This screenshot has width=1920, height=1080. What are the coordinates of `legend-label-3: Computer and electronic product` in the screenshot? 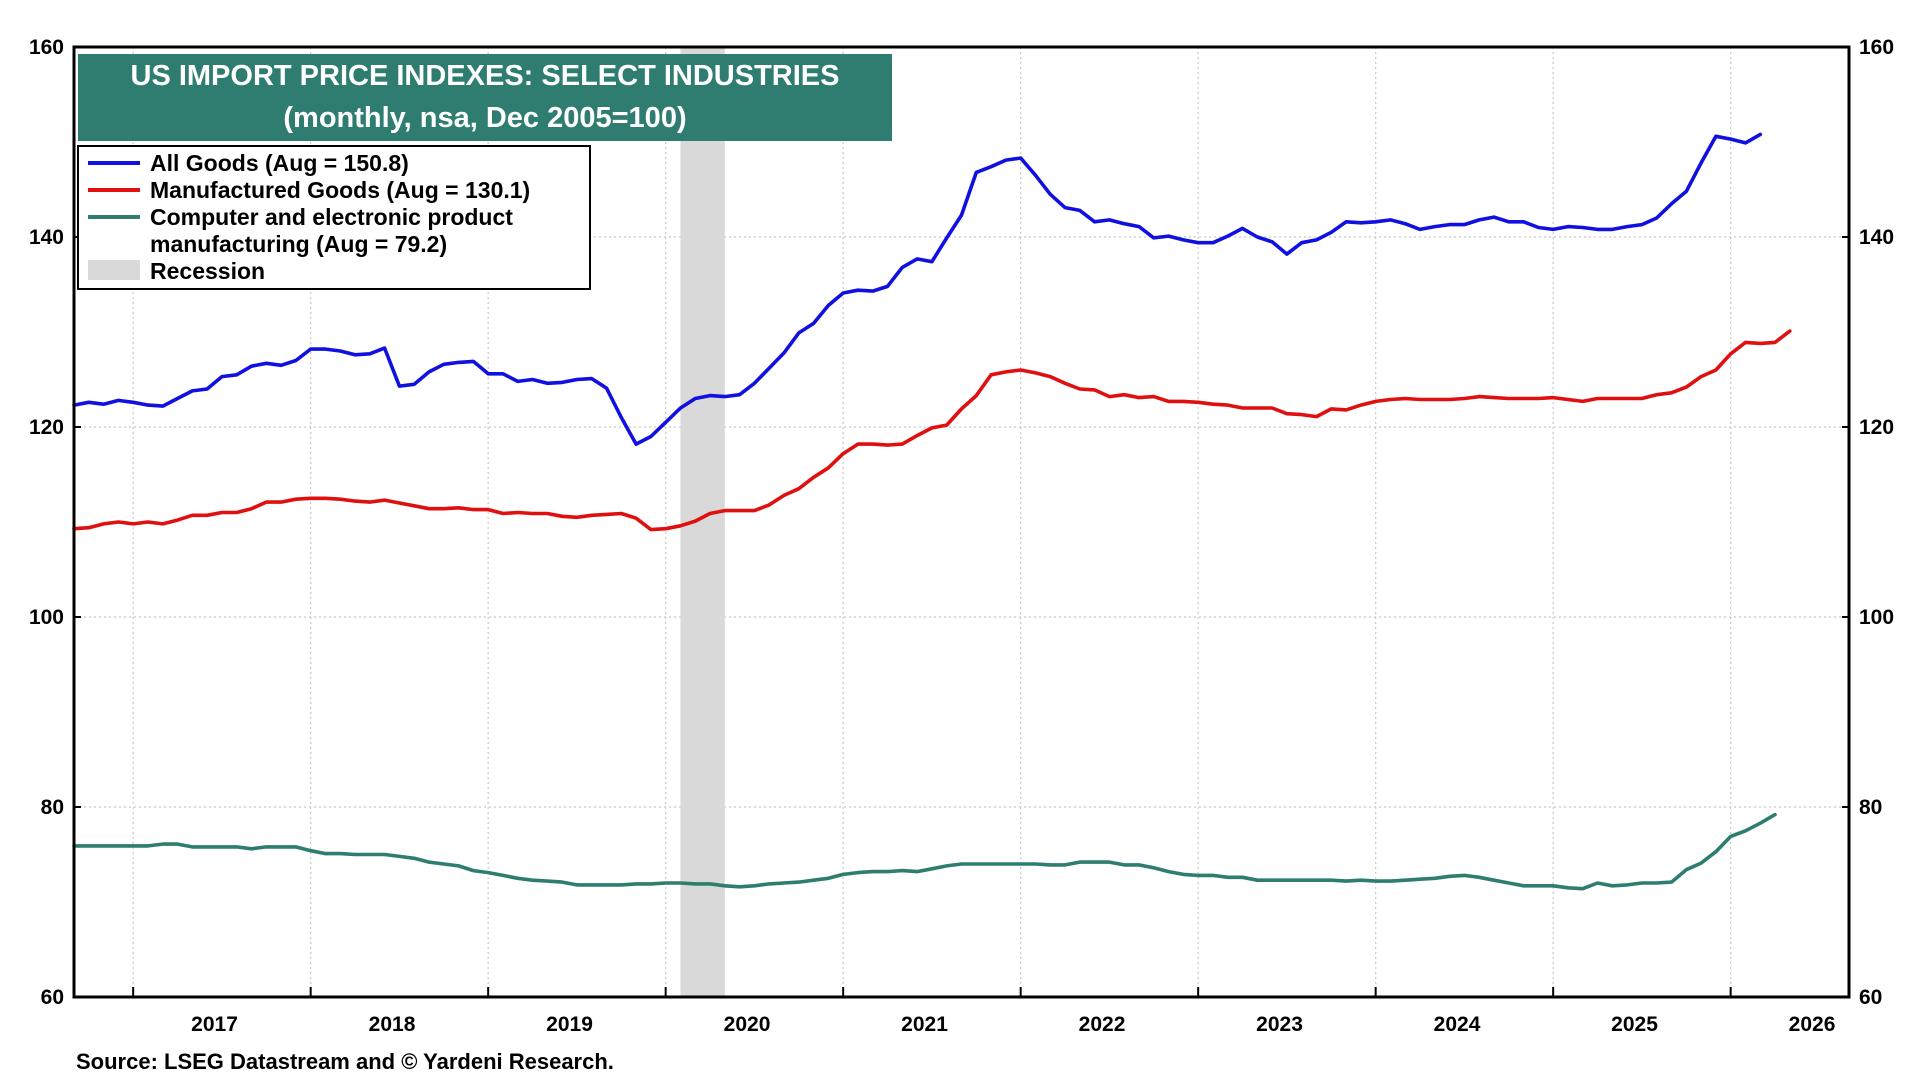 It's located at (331, 217).